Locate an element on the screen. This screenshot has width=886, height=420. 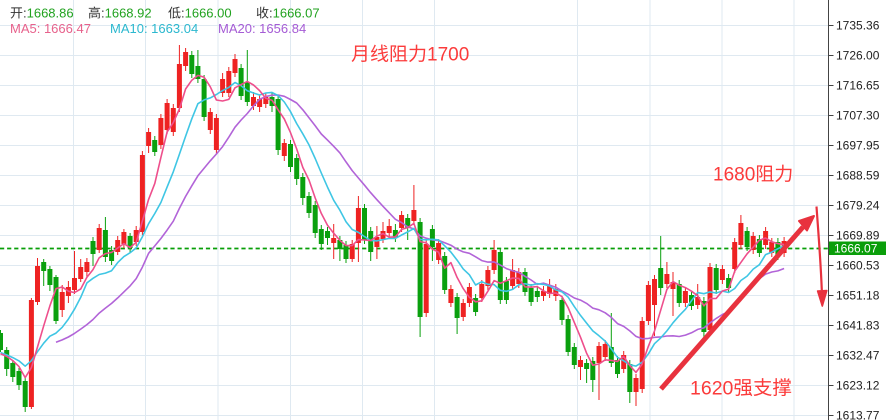
svg-text: 1632.47 is located at coordinates (858, 356).